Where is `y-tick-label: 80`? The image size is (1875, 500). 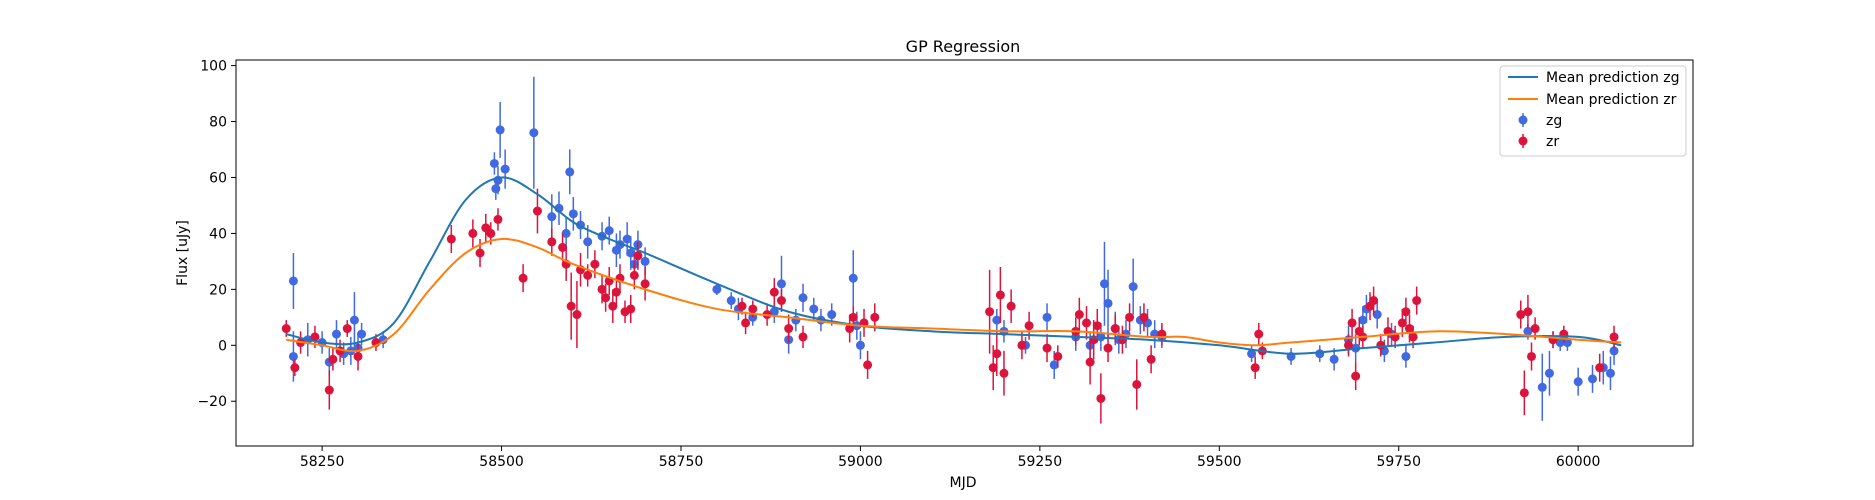
y-tick-label: 80 is located at coordinates (218, 123).